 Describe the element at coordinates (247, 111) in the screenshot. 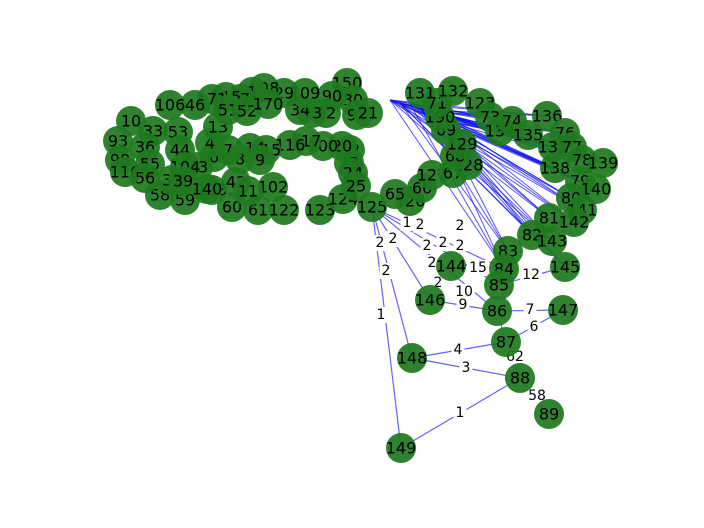

I see `node-label: 52` at that location.